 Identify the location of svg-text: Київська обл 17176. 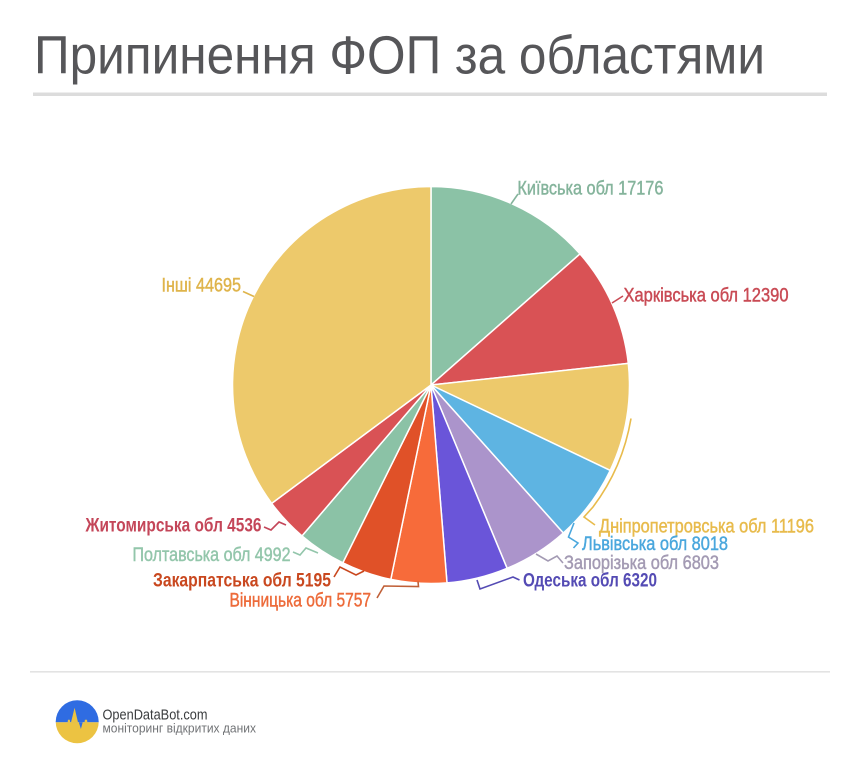
(590, 189).